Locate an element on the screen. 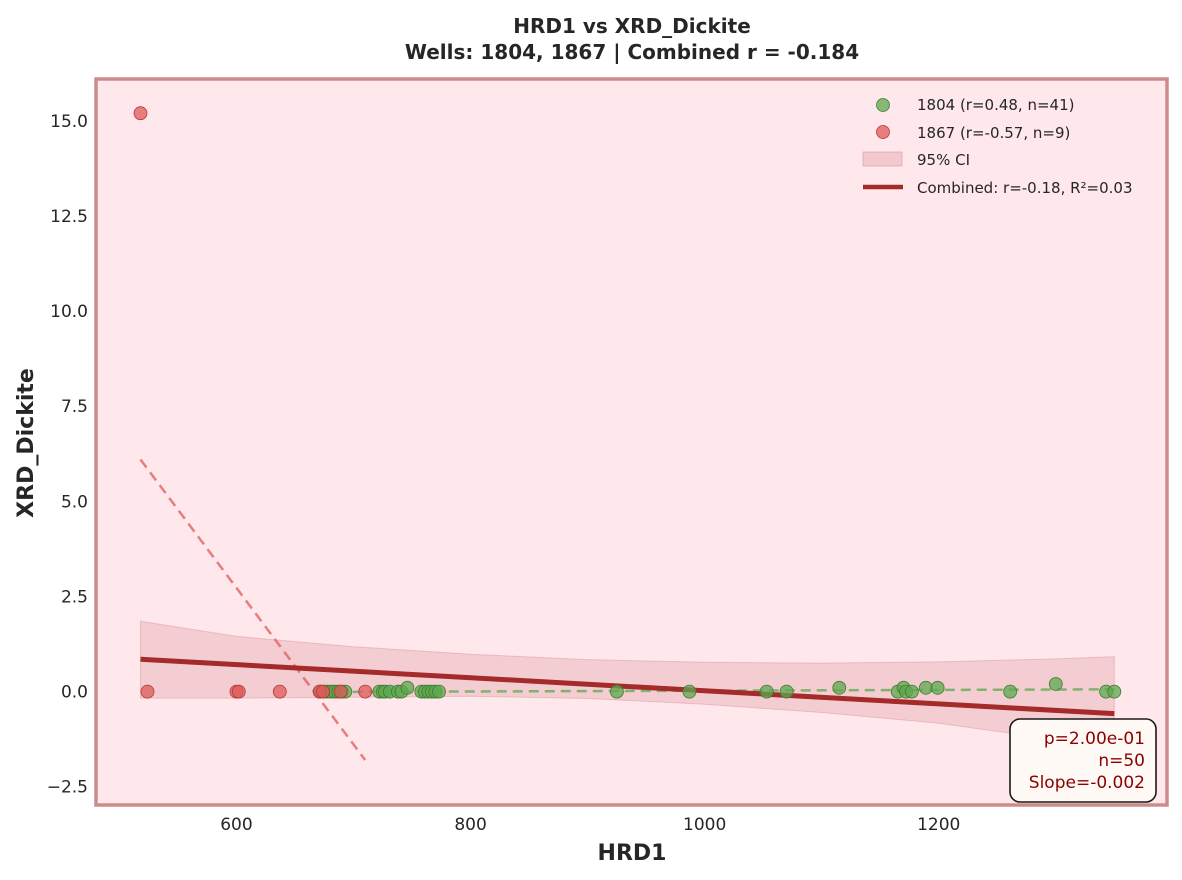 The width and height of the screenshot is (1182, 880). x-tick-label: 1000 is located at coordinates (704, 825).